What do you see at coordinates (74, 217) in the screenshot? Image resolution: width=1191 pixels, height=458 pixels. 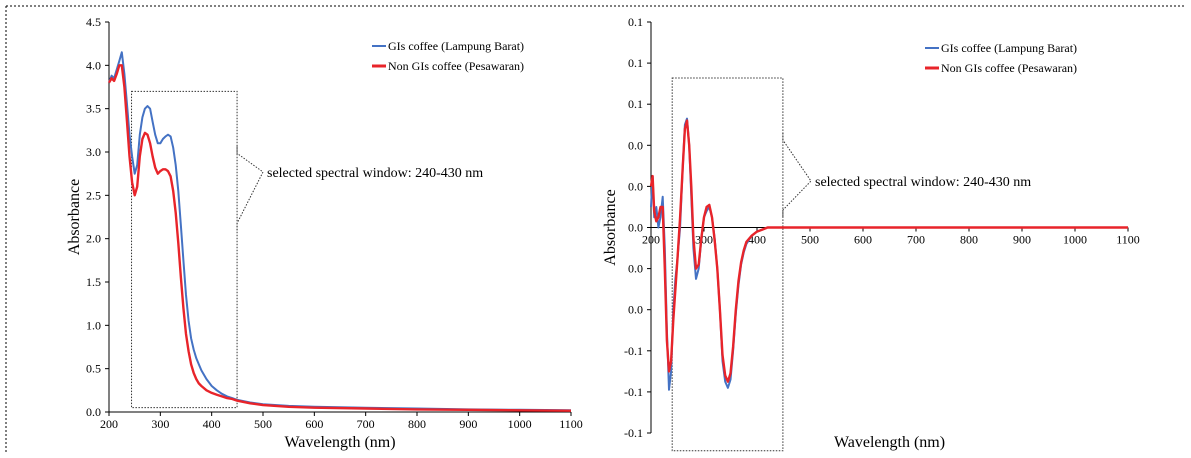 I see `left-y-axis-label: Absorbance` at bounding box center [74, 217].